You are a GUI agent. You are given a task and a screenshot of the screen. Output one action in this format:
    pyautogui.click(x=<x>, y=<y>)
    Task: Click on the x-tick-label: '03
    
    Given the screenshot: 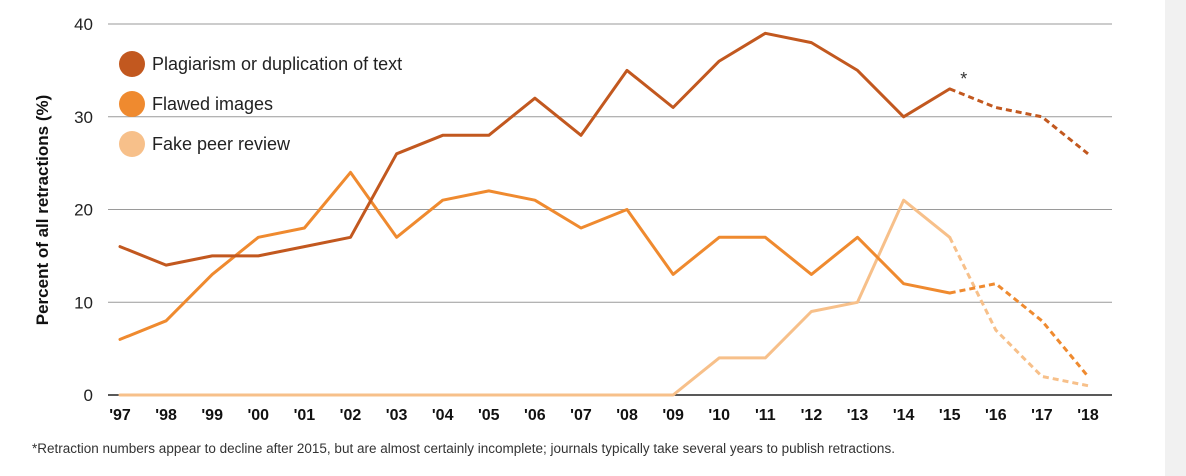 What is the action you would take?
    pyautogui.click(x=397, y=415)
    